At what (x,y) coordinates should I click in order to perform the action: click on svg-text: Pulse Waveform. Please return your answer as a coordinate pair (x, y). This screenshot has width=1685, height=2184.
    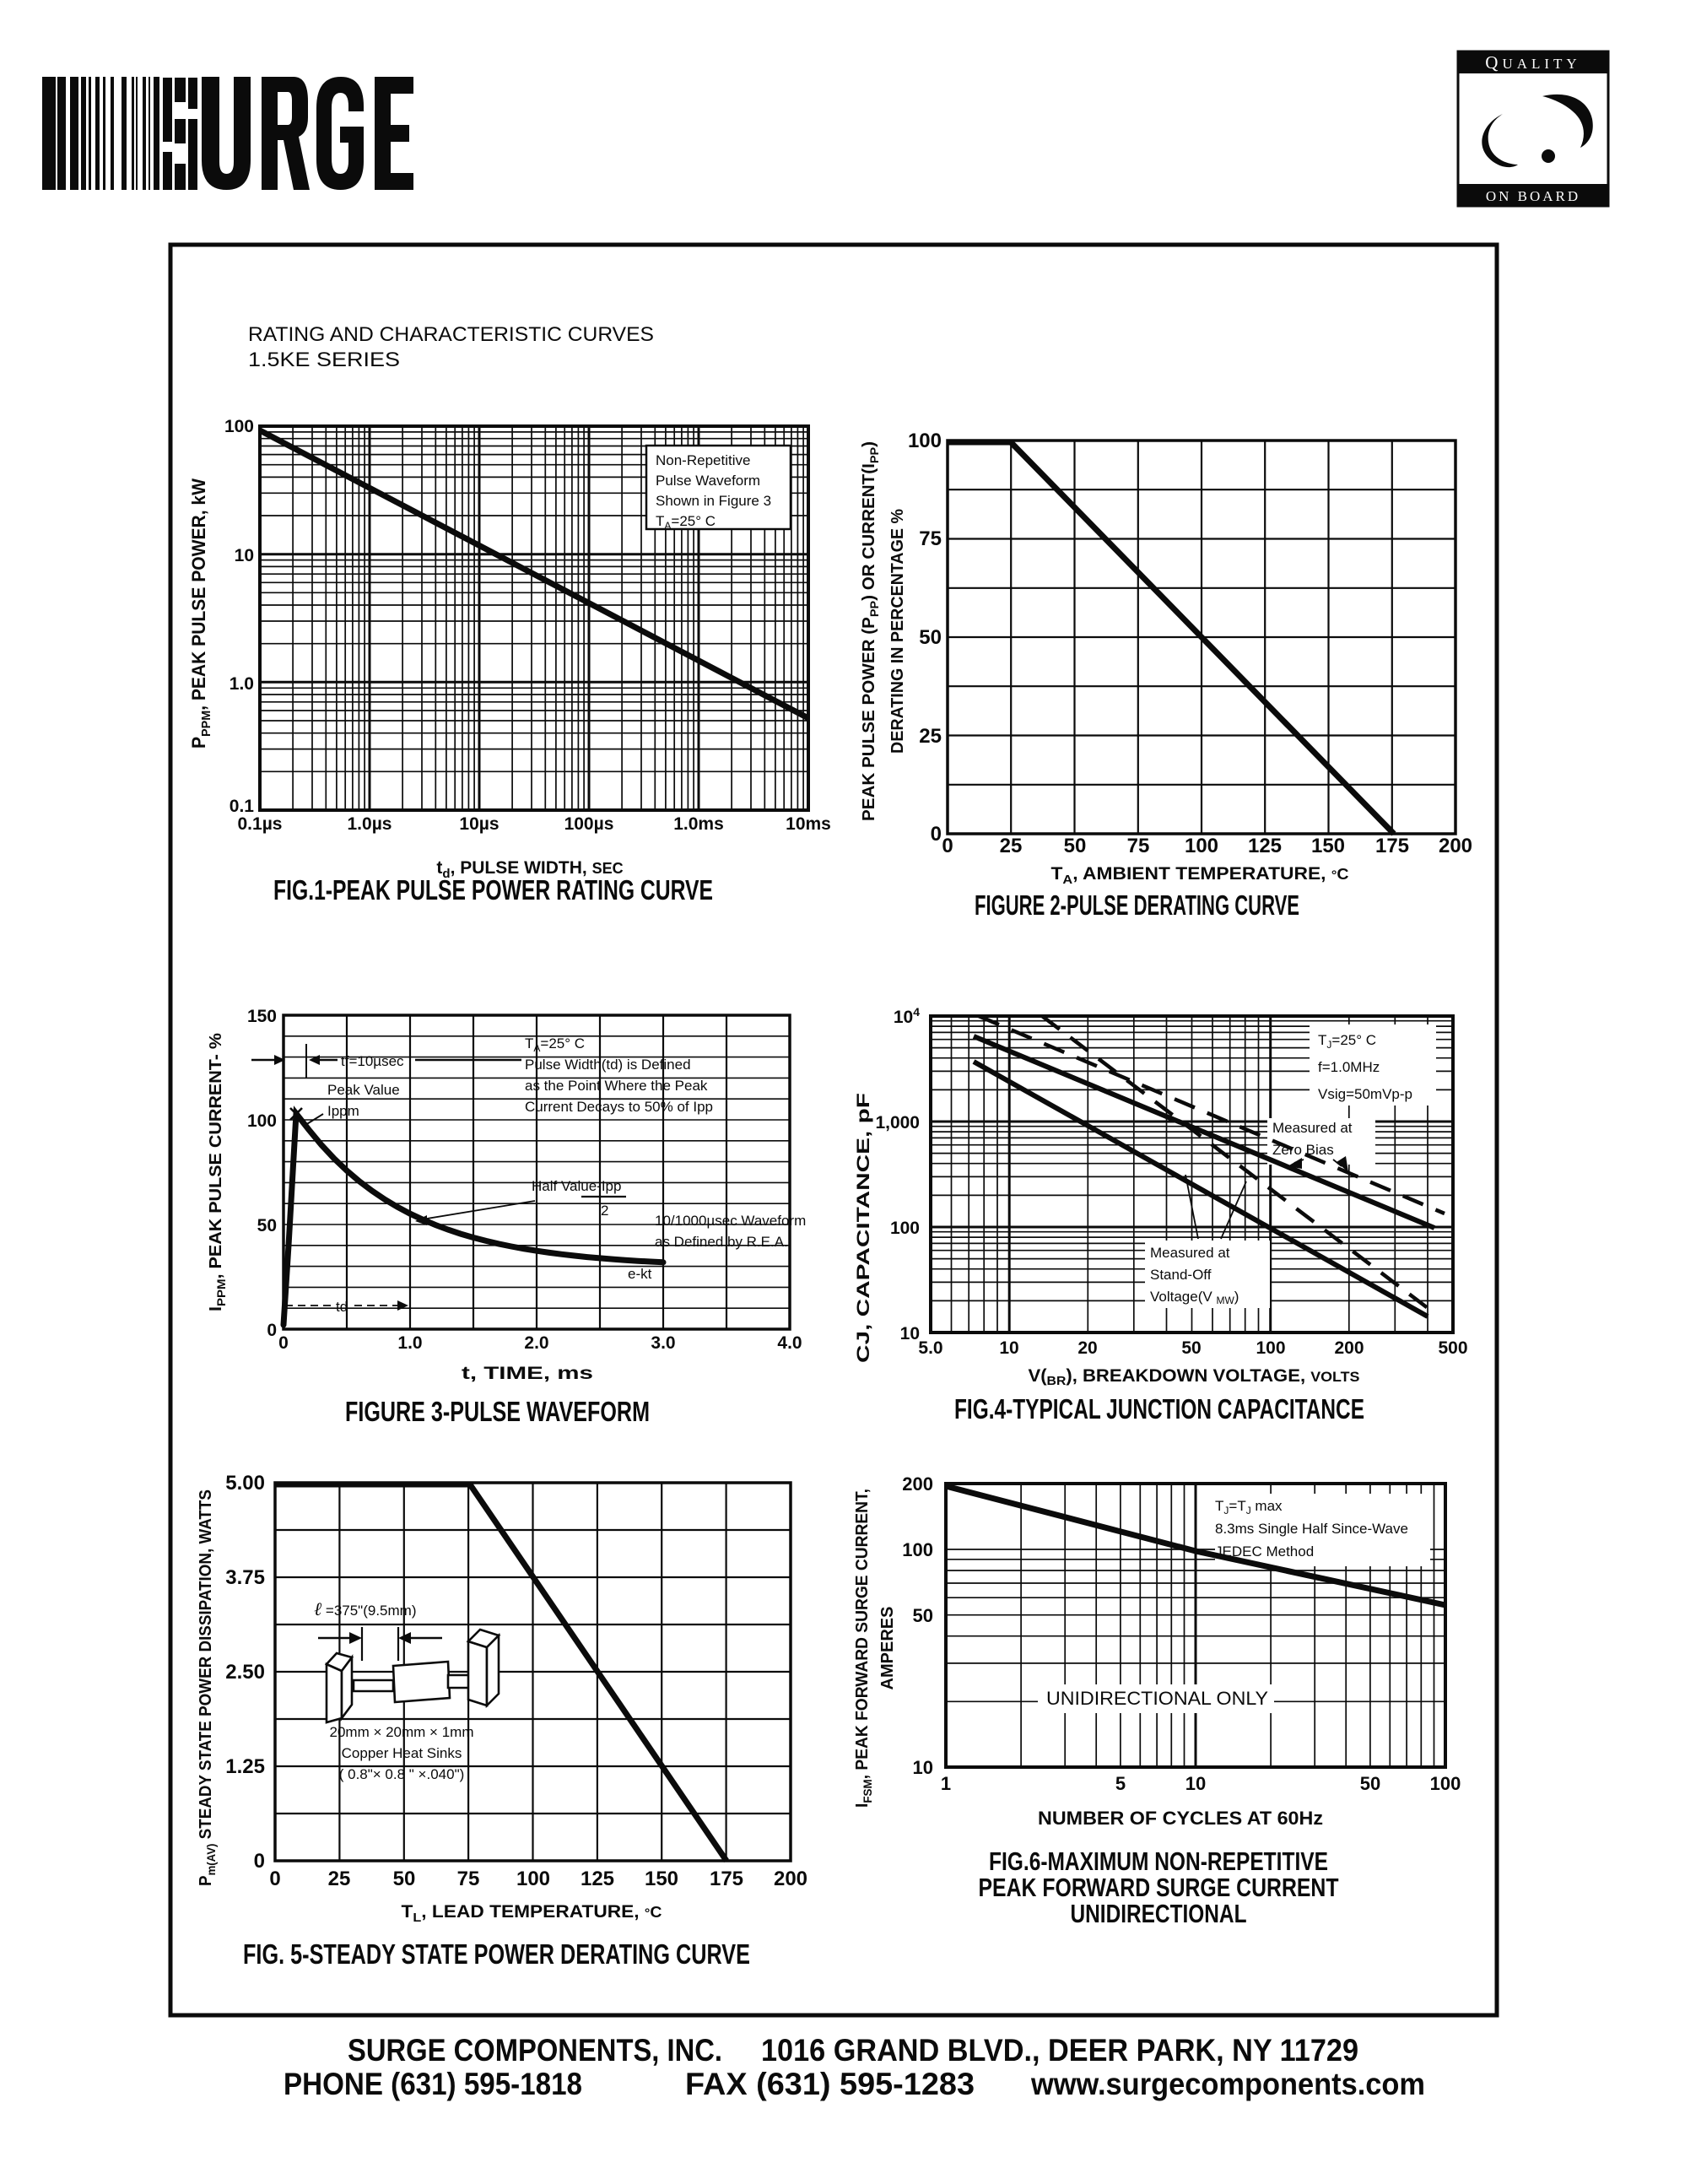
    Looking at the image, I should click on (708, 481).